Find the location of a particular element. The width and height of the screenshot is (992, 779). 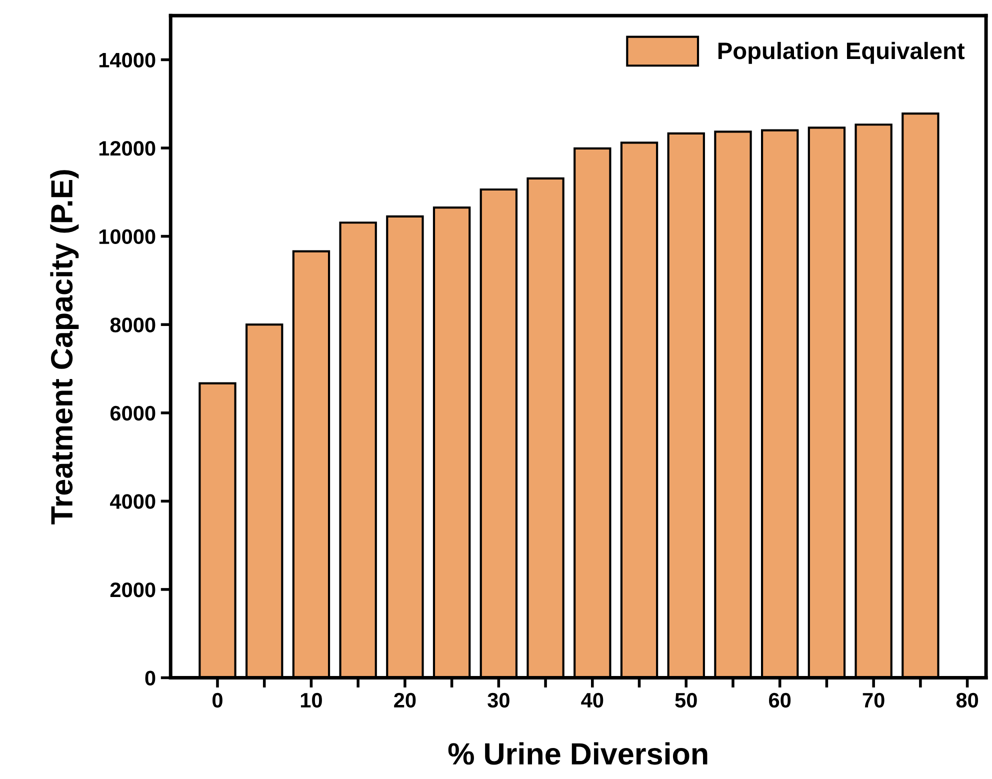

x-tick-label: 30 is located at coordinates (499, 700).